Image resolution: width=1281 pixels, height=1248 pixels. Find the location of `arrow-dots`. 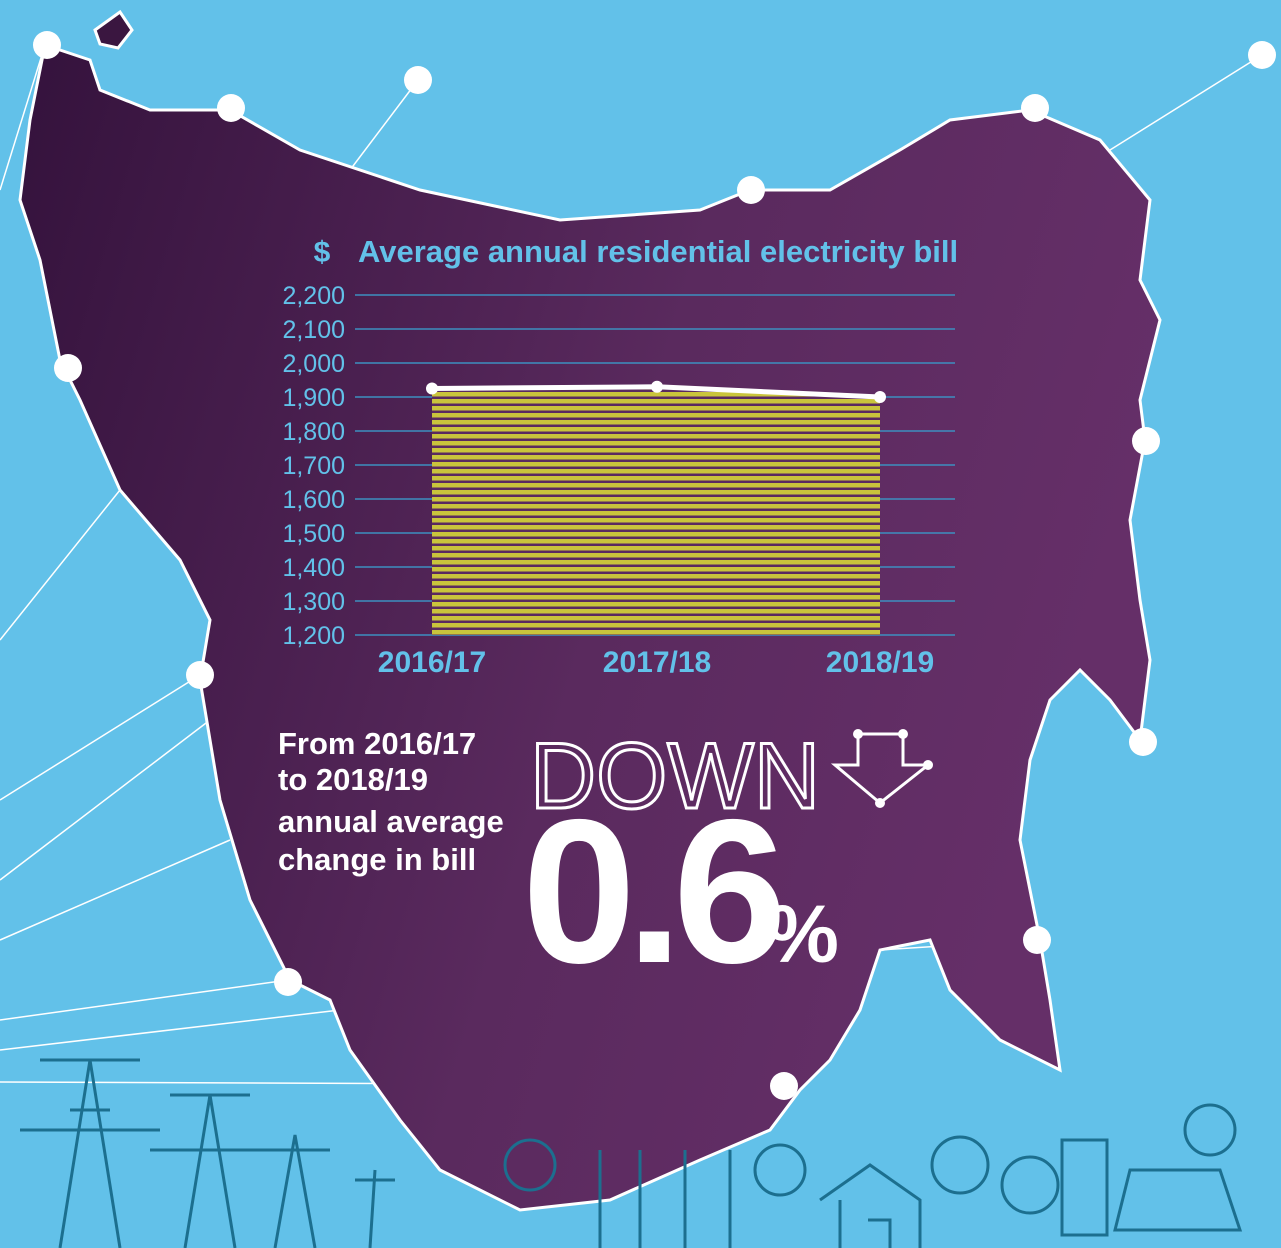

arrow-dots is located at coordinates (893, 768).